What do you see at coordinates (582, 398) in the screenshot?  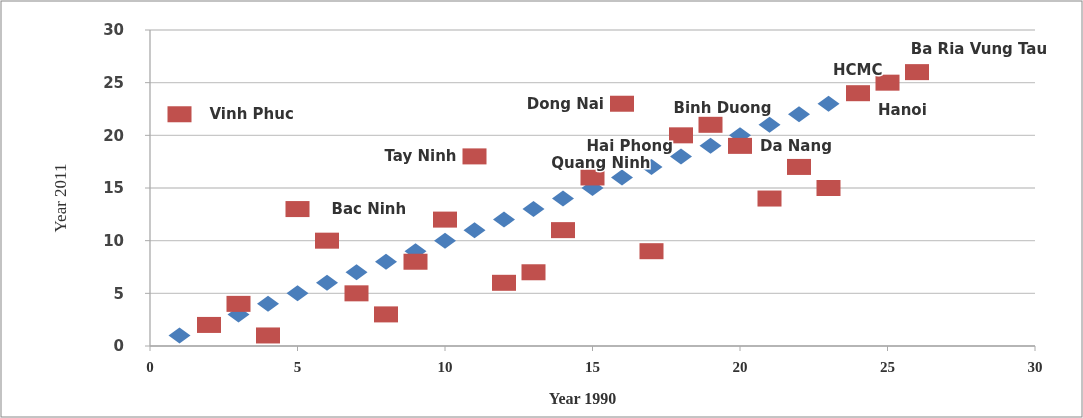 I see `x-axis-title: Year 1990` at bounding box center [582, 398].